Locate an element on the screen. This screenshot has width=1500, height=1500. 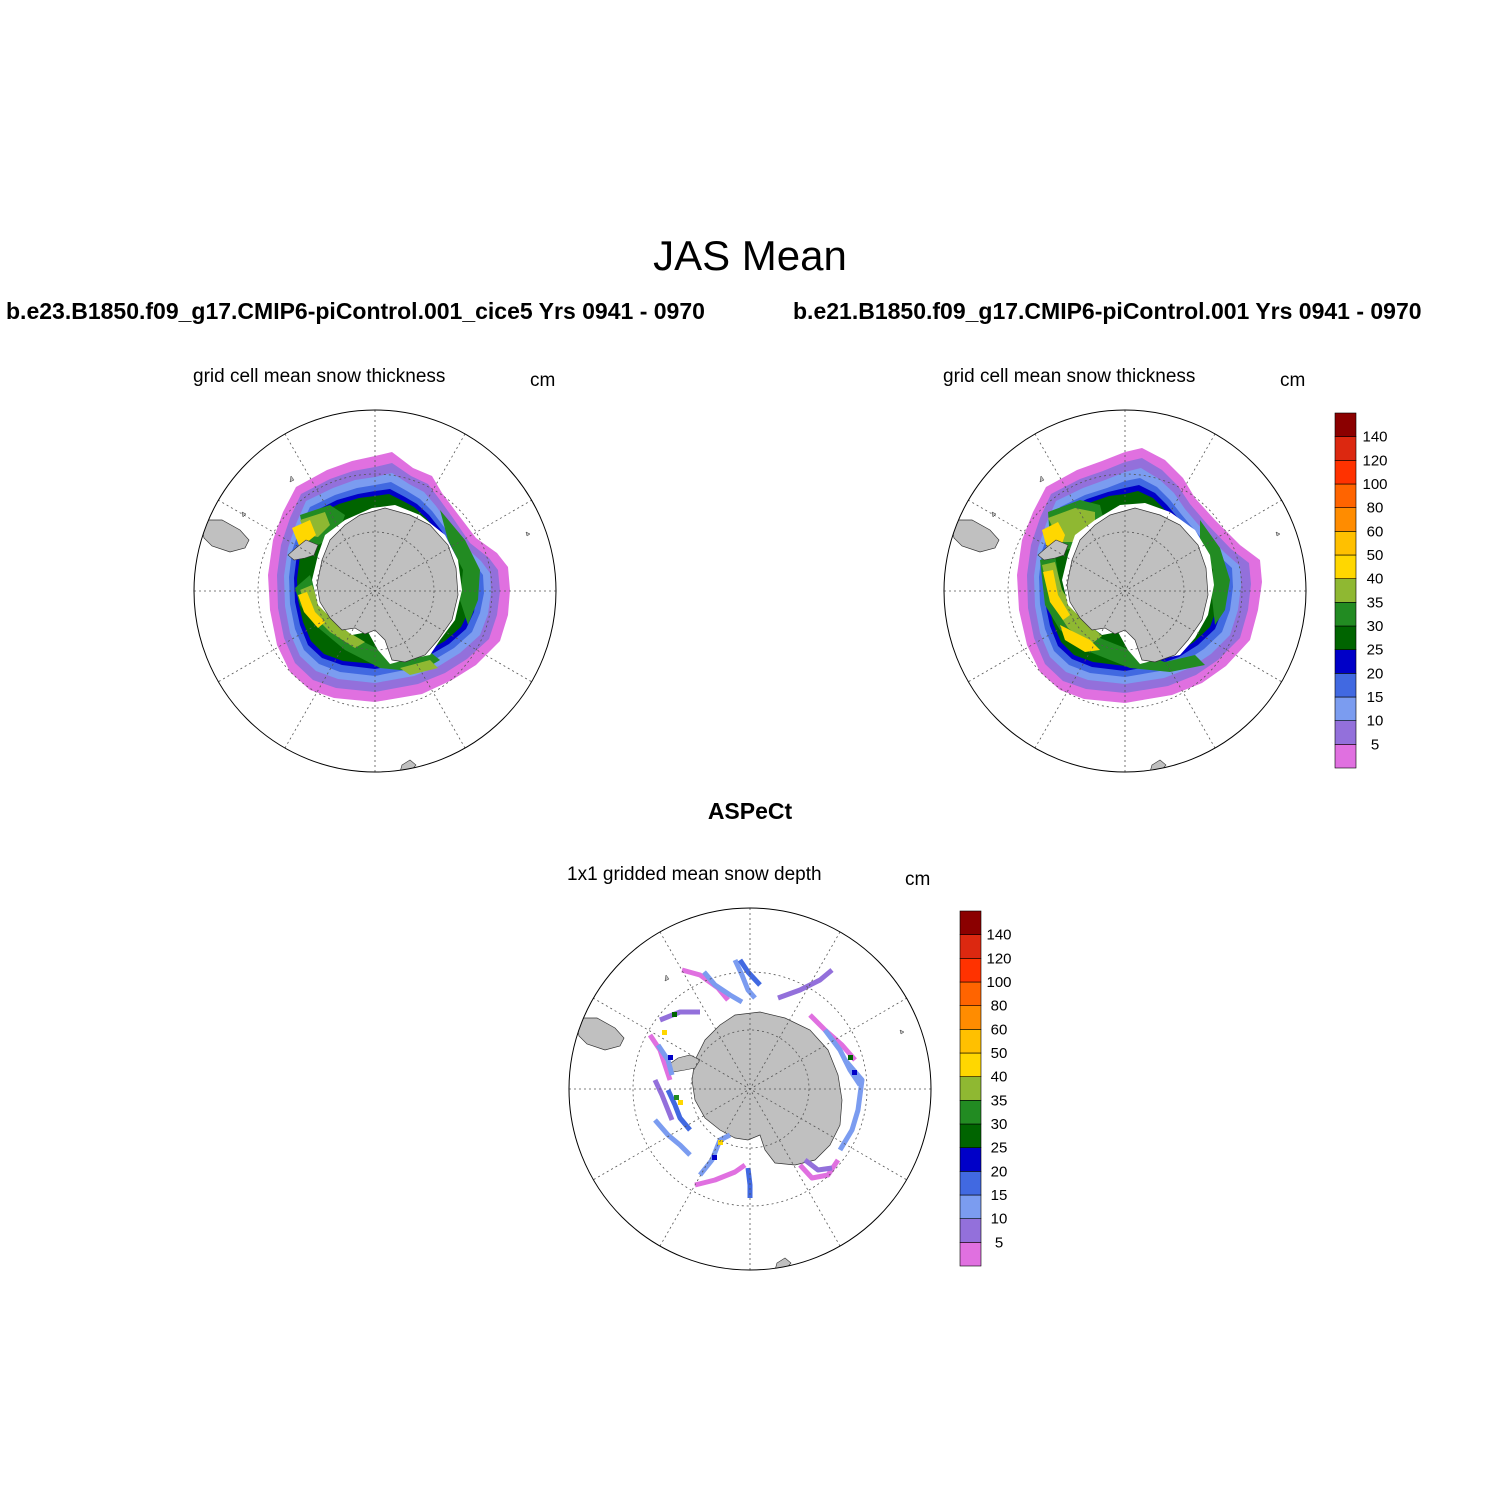
panel3-field is located at coordinates (739, 1114).